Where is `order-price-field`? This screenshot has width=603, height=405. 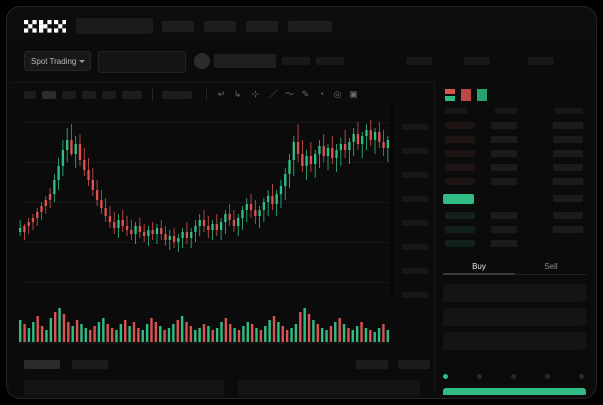 order-price-field is located at coordinates (514, 293).